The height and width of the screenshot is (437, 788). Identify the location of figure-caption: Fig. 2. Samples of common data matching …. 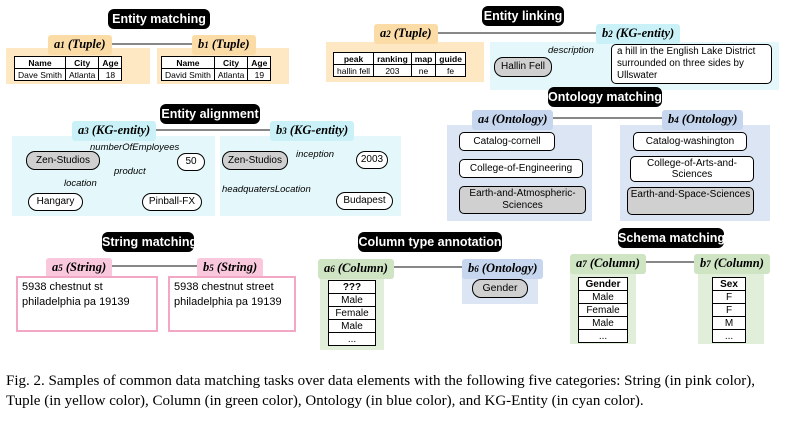
(381, 391).